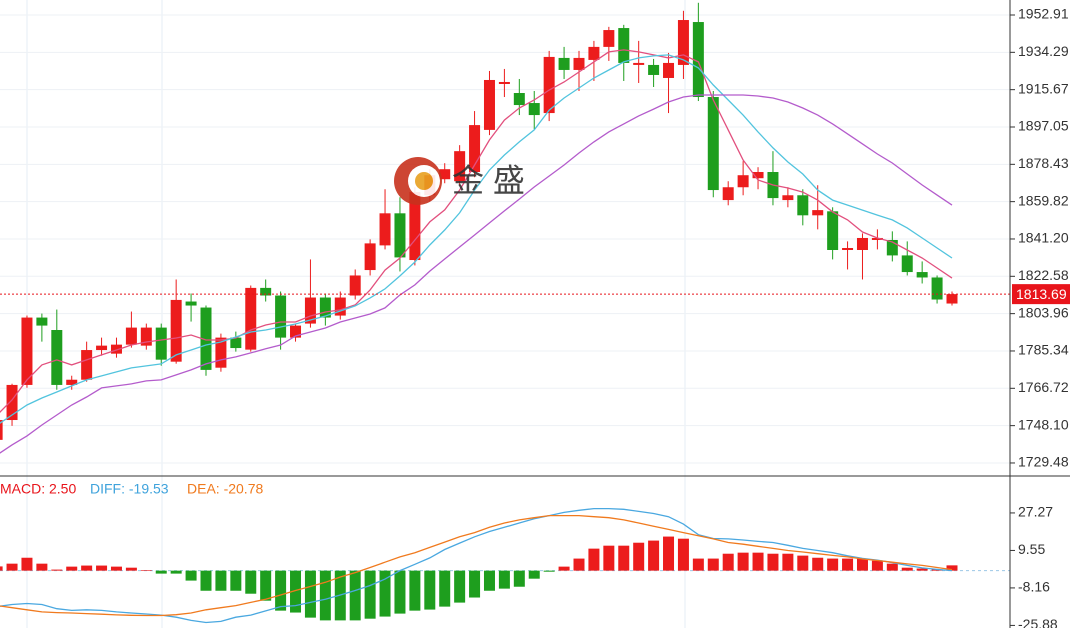  Describe the element at coordinates (1043, 462) in the screenshot. I see `y-tick-label: 1729.48` at that location.